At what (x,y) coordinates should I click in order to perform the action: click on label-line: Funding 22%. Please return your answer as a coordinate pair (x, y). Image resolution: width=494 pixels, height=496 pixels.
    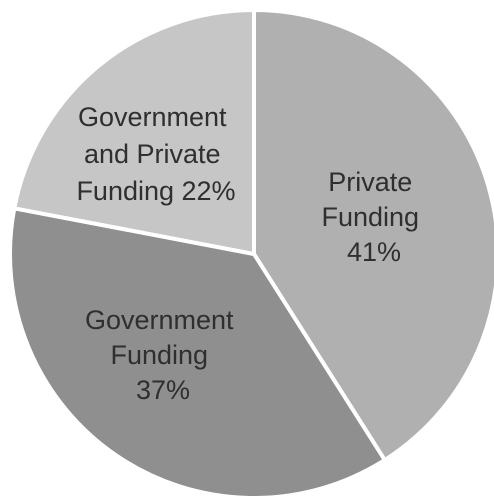
    Looking at the image, I should click on (155, 191).